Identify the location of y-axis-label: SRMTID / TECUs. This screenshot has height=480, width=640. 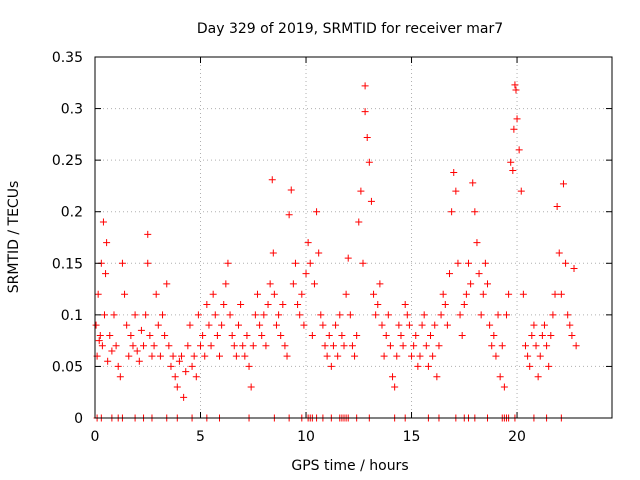
(14, 237).